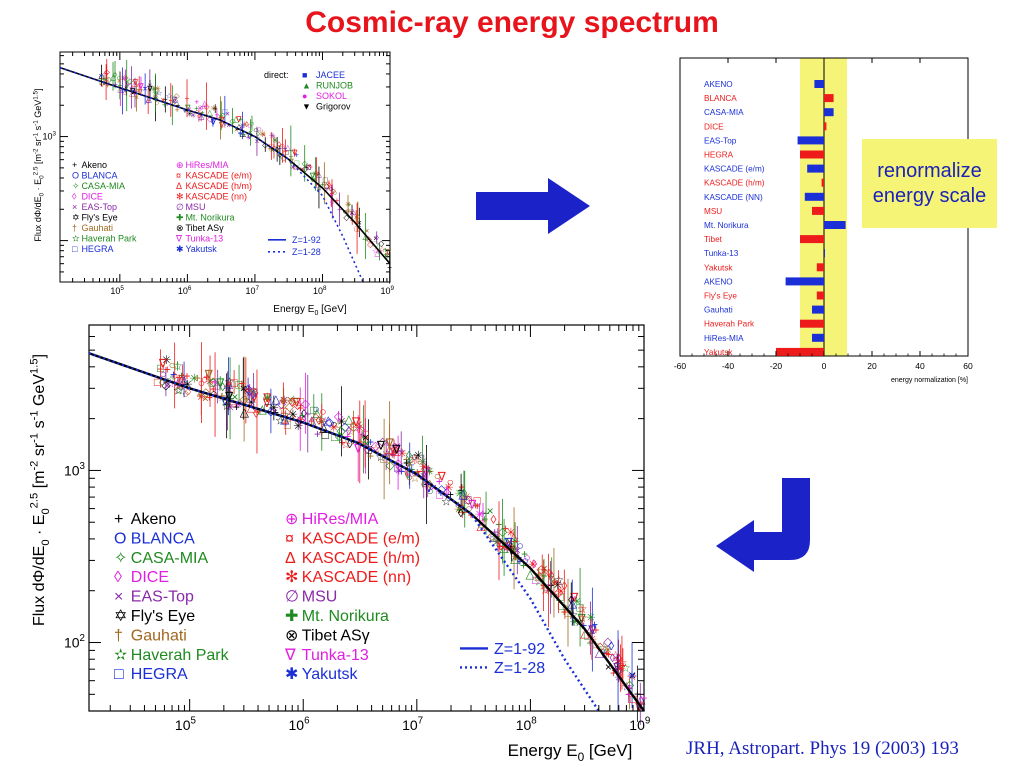  What do you see at coordinates (94, 165) in the screenshot?
I see `legend-label: Akeno` at bounding box center [94, 165].